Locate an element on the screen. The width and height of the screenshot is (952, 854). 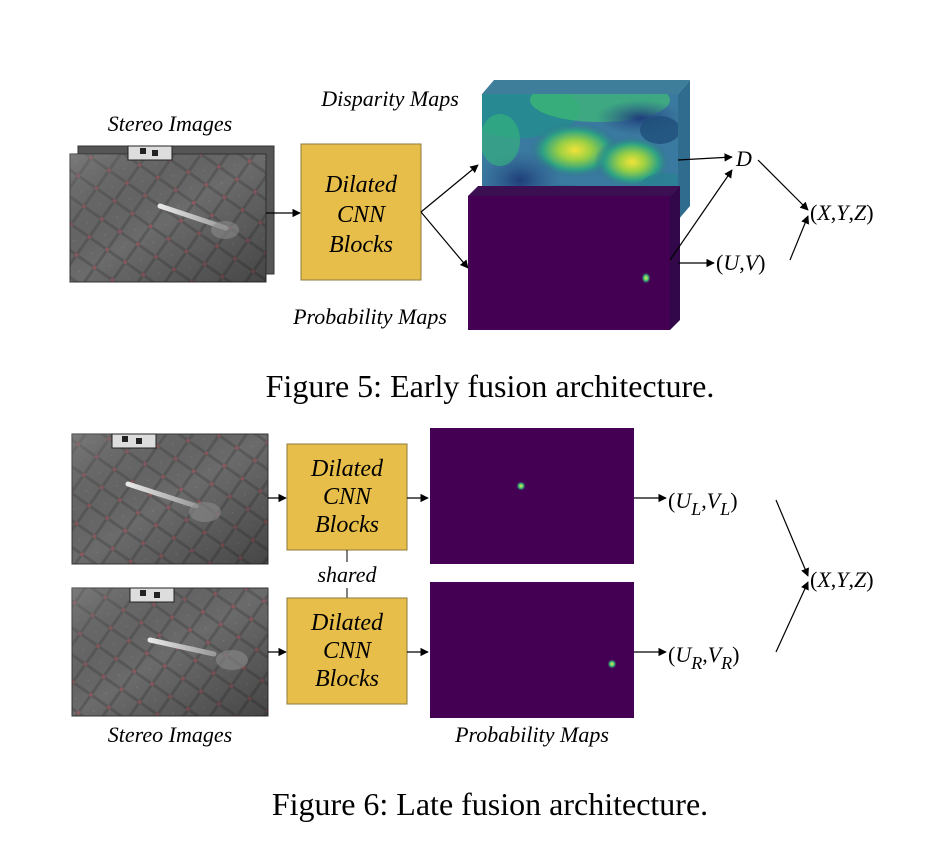
probability-maps-label-late: Probability Maps is located at coordinates (531, 734).